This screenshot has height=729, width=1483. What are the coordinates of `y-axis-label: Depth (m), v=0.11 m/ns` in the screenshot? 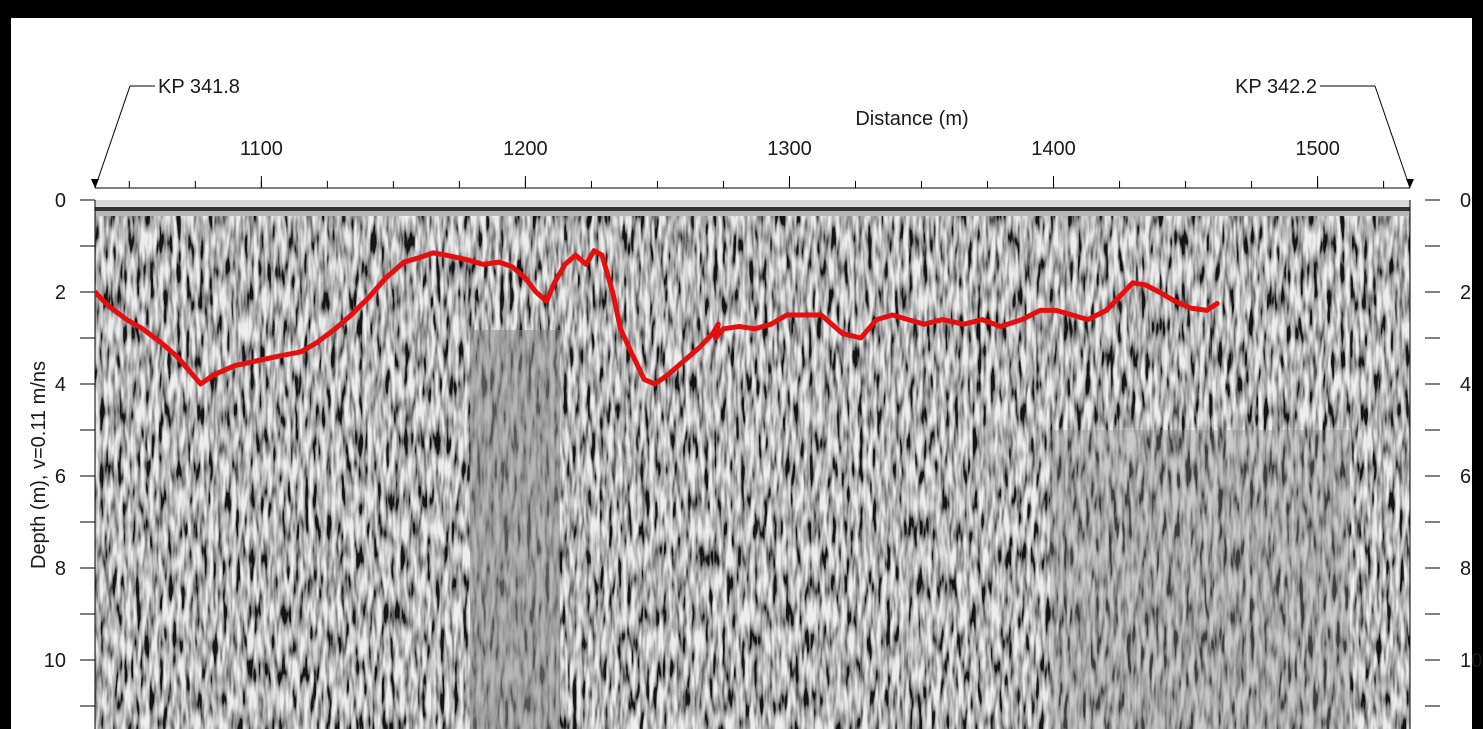 It's located at (39, 465).